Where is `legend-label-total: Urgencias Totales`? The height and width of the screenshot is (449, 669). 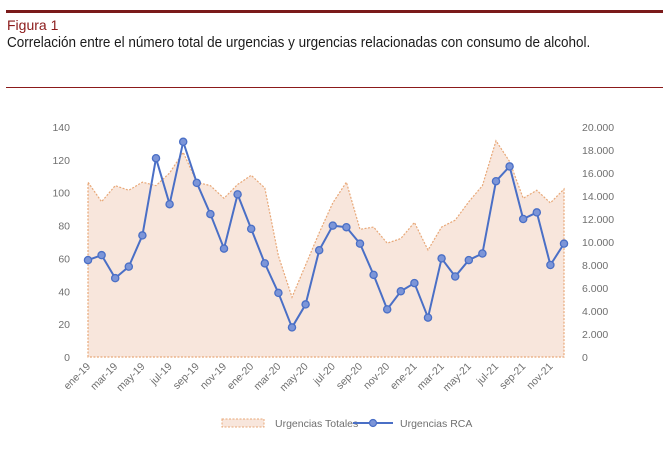
legend-label-total: Urgencias Totales is located at coordinates (316, 424).